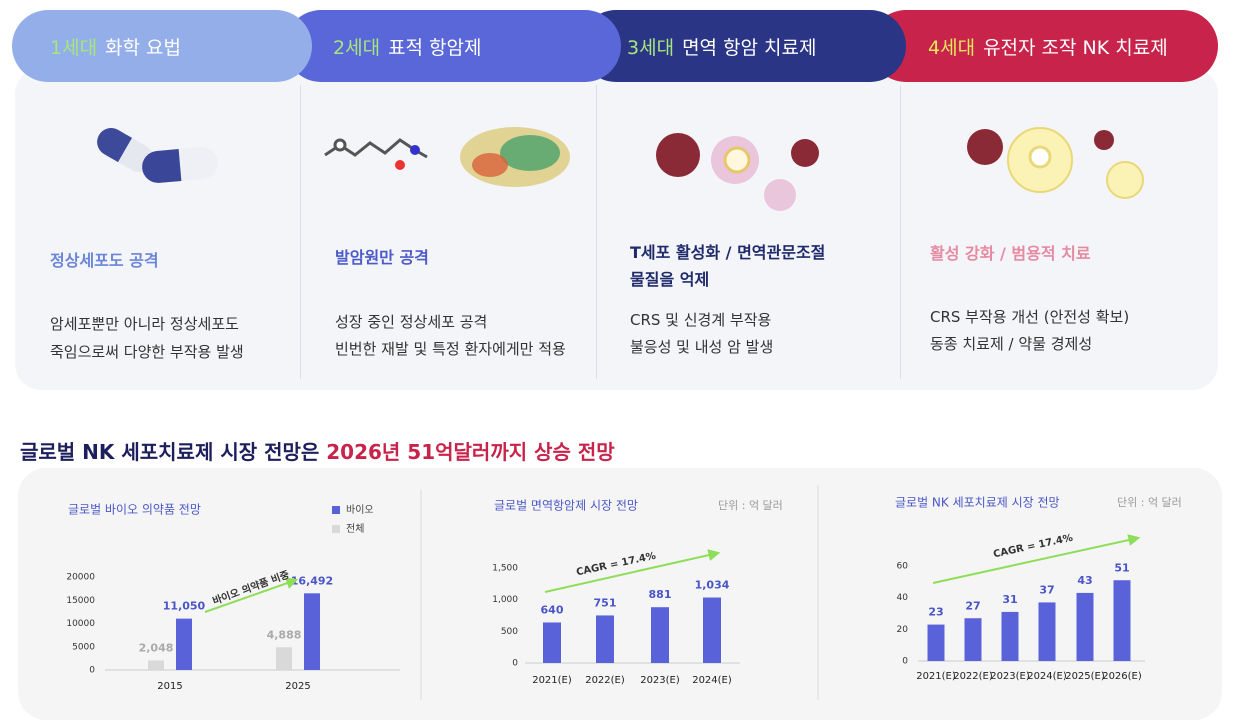  What do you see at coordinates (1010, 253) in the screenshot?
I see `column-heading: 활성 강화 / 범용적 치료` at bounding box center [1010, 253].